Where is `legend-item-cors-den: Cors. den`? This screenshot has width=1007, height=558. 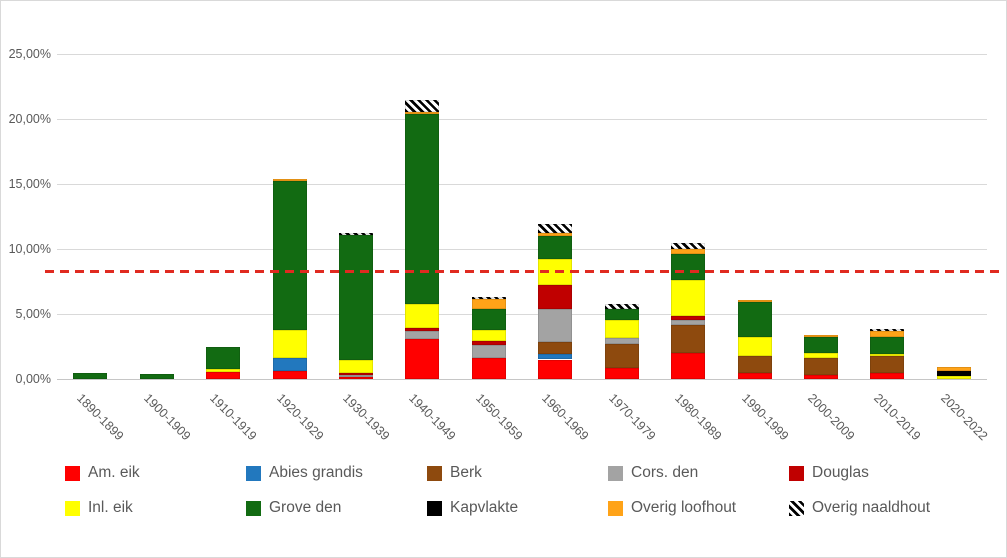
legend-item-cors-den: Cors. den is located at coordinates (698, 473).